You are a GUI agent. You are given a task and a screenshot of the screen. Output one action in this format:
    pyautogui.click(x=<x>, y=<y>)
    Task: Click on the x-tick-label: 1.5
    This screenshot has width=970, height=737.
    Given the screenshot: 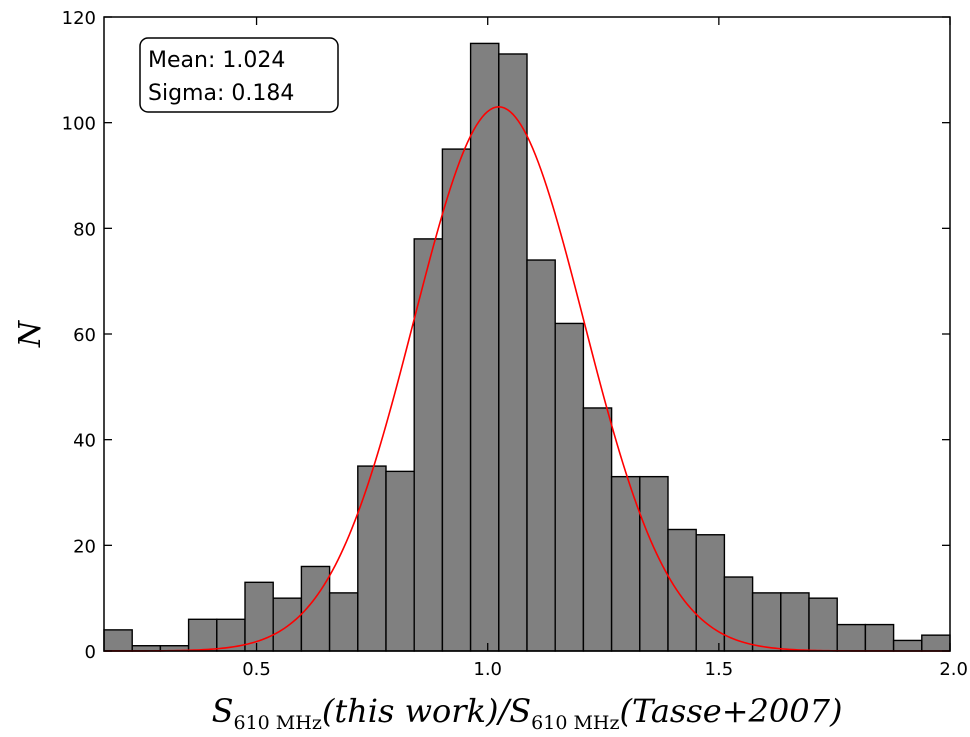 What is the action you would take?
    pyautogui.click(x=719, y=669)
    